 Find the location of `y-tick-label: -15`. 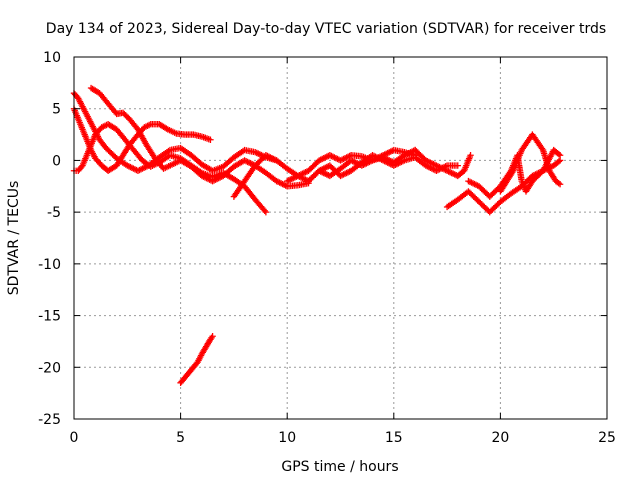

y-tick-label: -15 is located at coordinates (49, 317).